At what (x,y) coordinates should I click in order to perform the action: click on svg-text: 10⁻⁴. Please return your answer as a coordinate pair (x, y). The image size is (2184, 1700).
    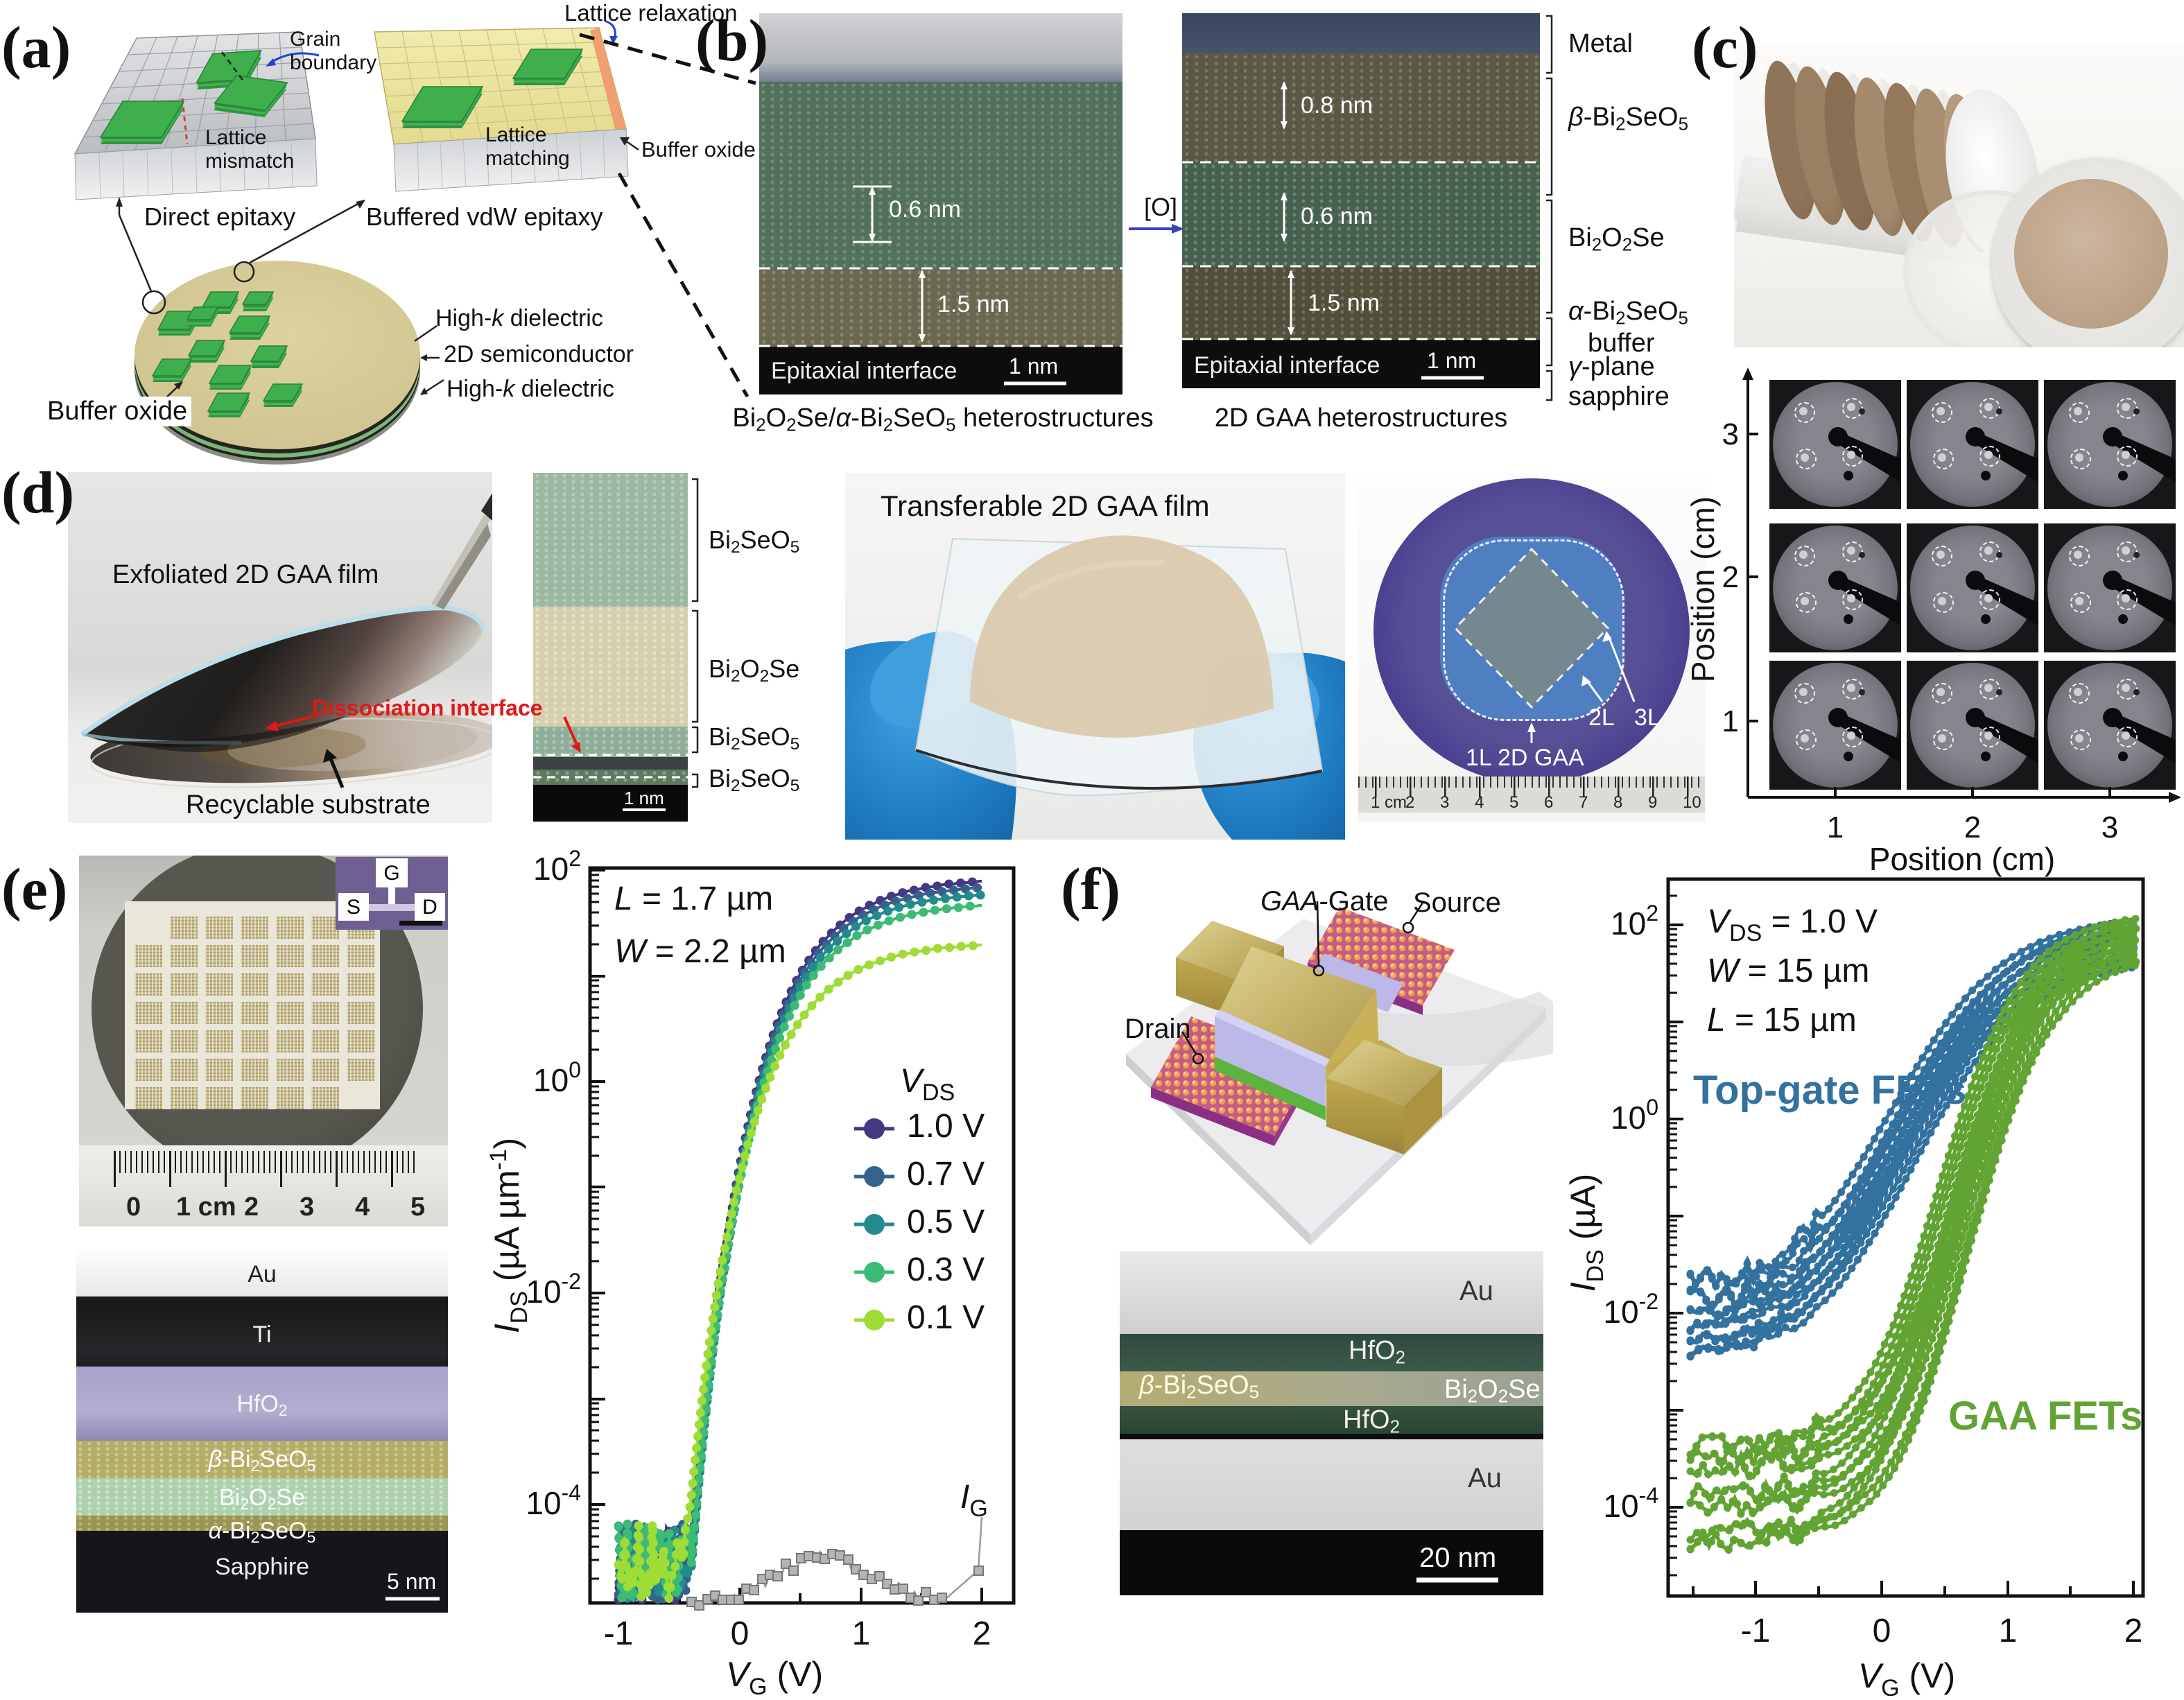
    Looking at the image, I should click on (1630, 1503).